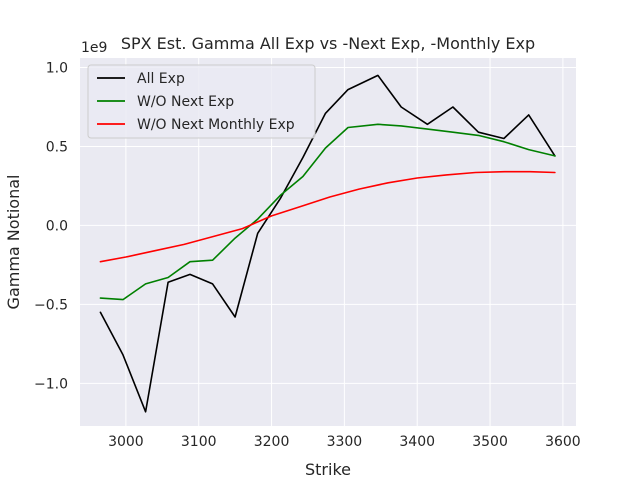 This screenshot has width=640, height=480. What do you see at coordinates (490, 442) in the screenshot?
I see `x-tick-label: 3500` at bounding box center [490, 442].